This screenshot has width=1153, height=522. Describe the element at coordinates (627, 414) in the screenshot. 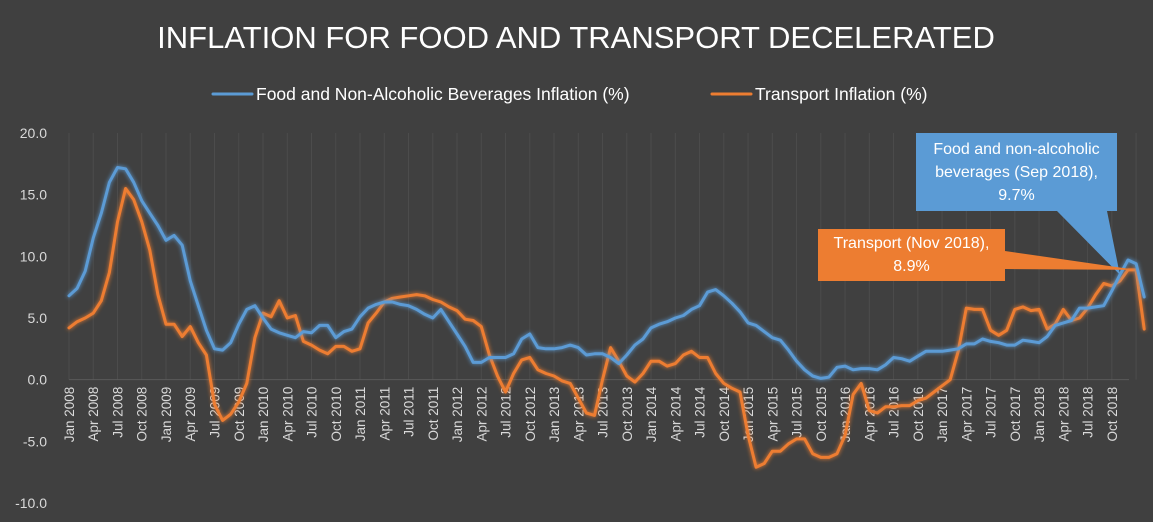

I see `x-tick-label: Oct 2013` at that location.